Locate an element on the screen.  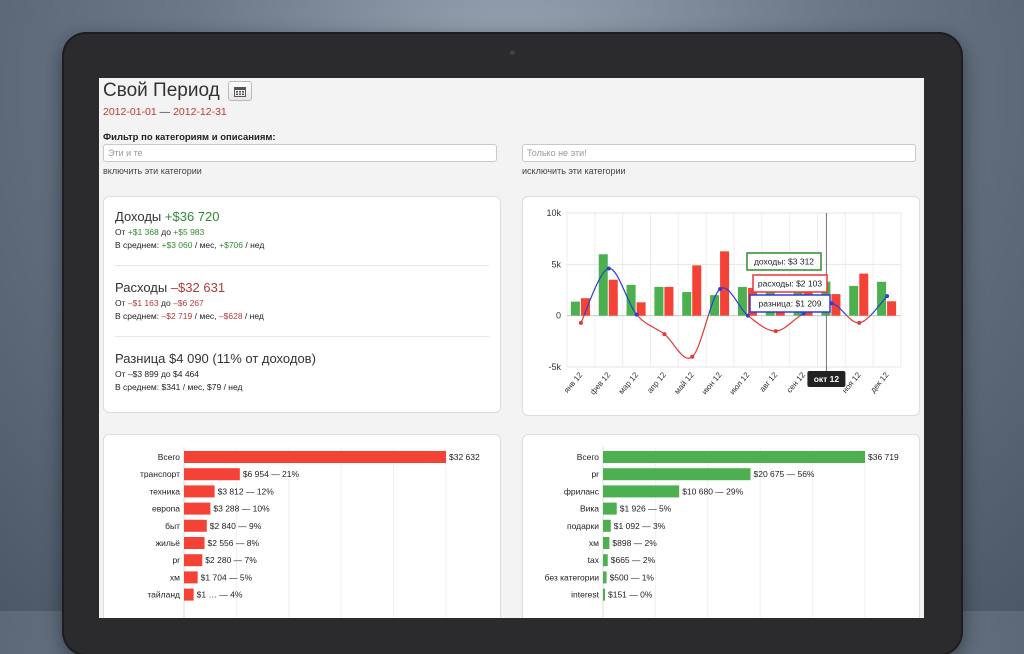
category-value-label: $2 556 — 8% is located at coordinates (234, 543).